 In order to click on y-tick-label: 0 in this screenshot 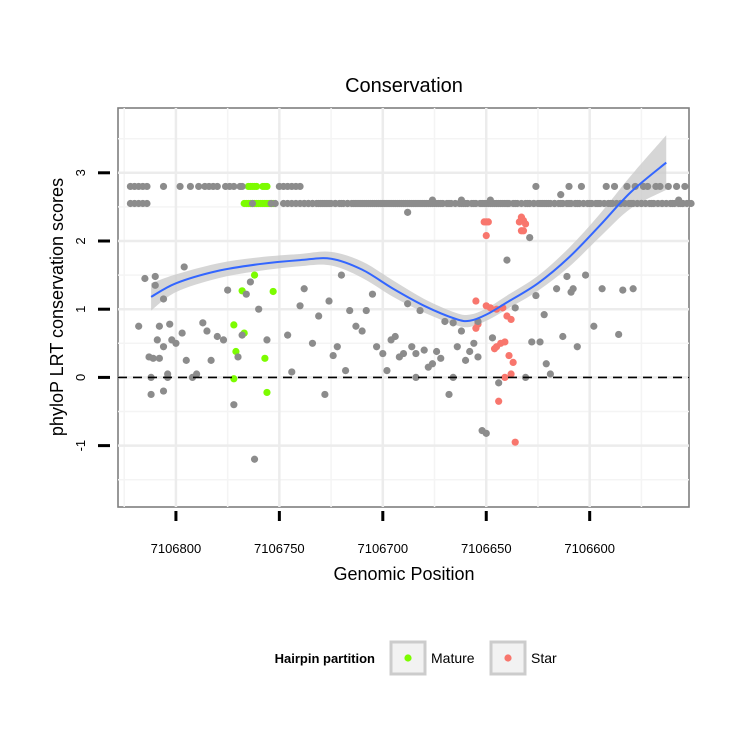, I will do `click(80, 377)`.